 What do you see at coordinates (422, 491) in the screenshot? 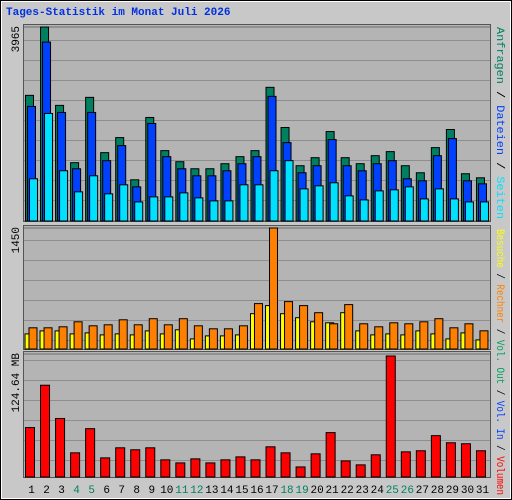
I see `x-tick-label: 27` at bounding box center [422, 491].